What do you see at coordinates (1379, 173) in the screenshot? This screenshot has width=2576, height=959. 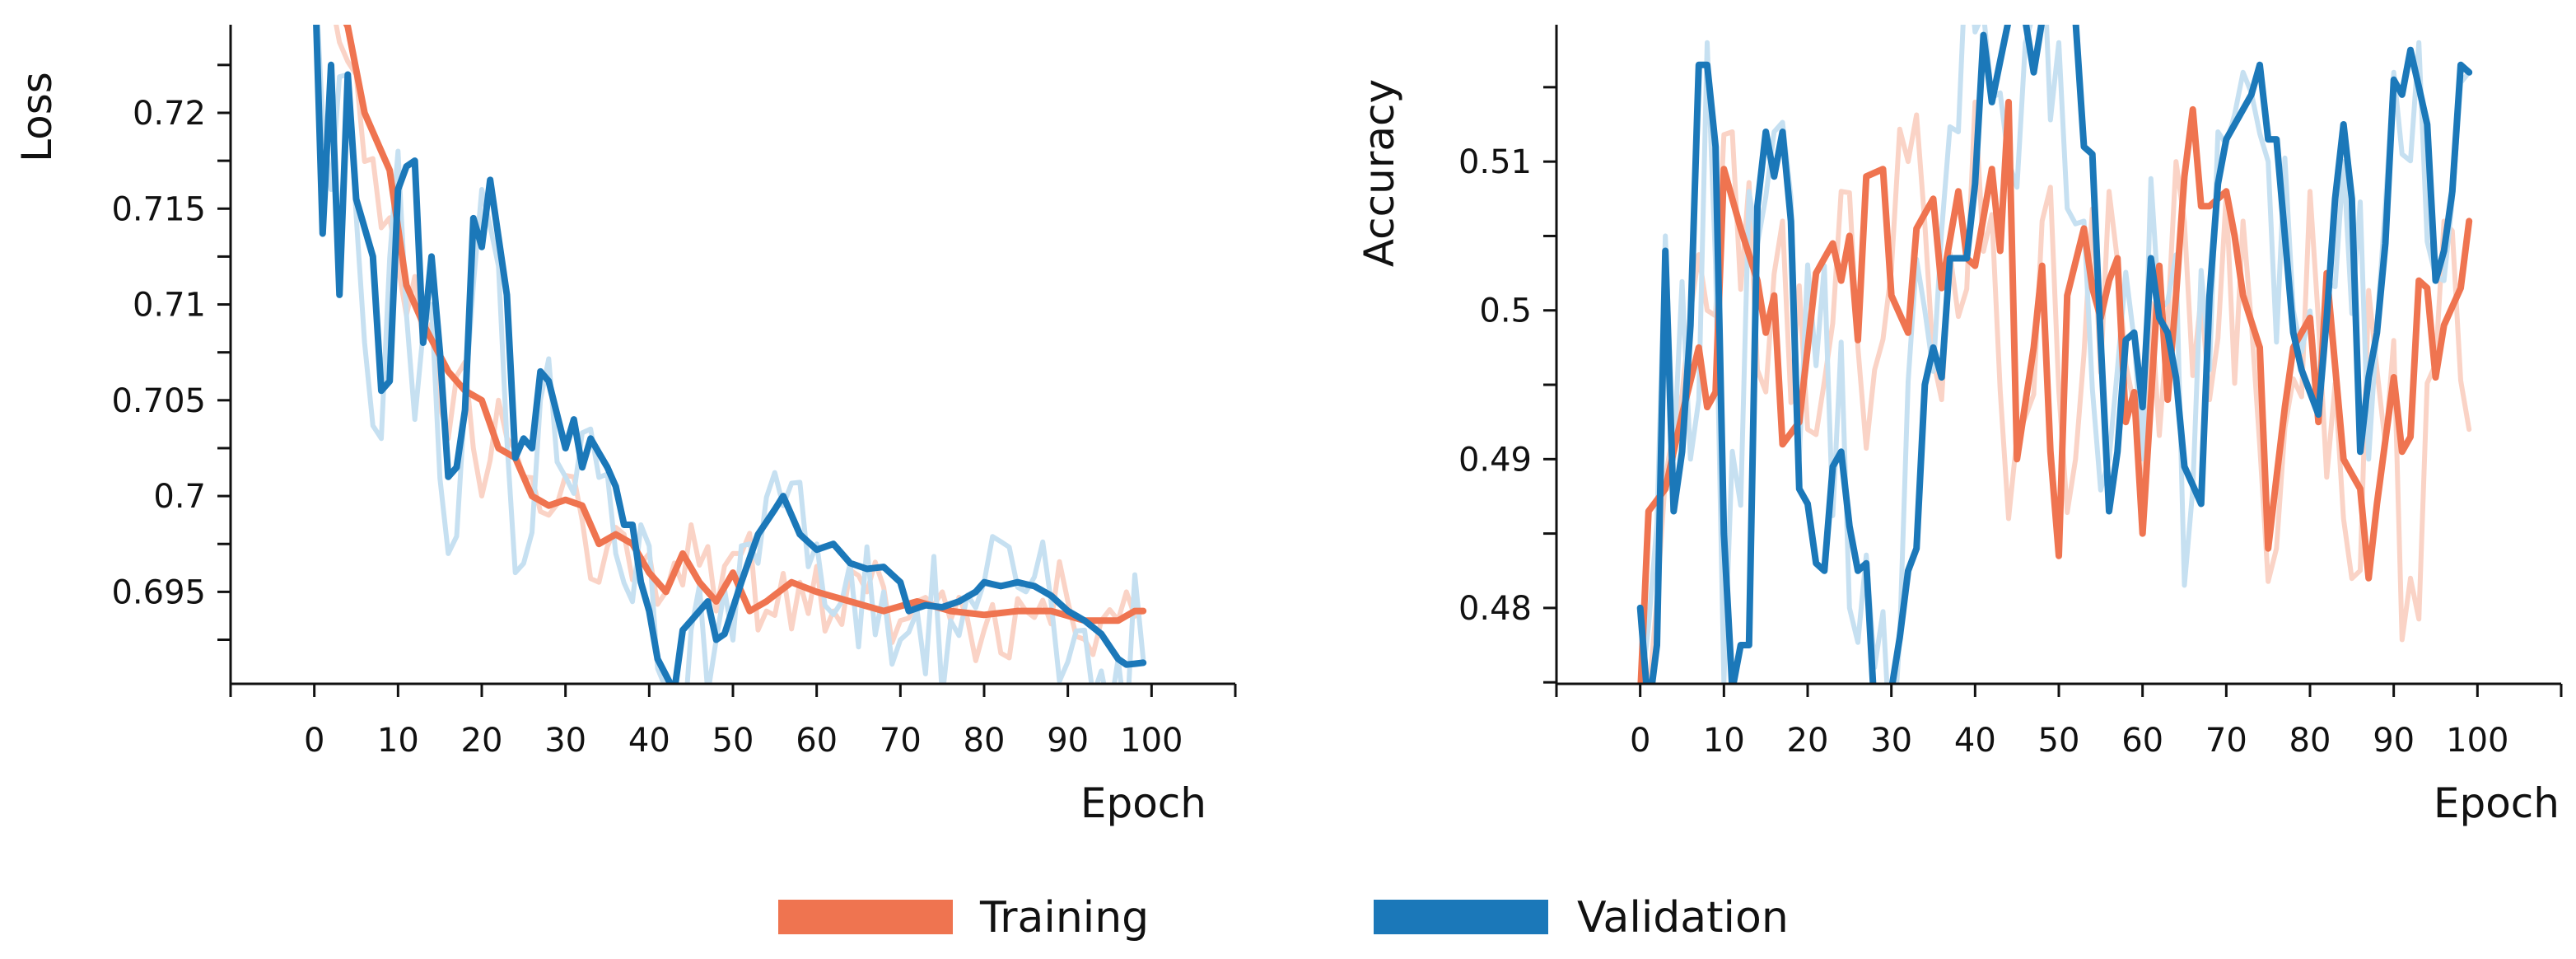 I see `accuracy-y-axis-title: Accuracy` at bounding box center [1379, 173].